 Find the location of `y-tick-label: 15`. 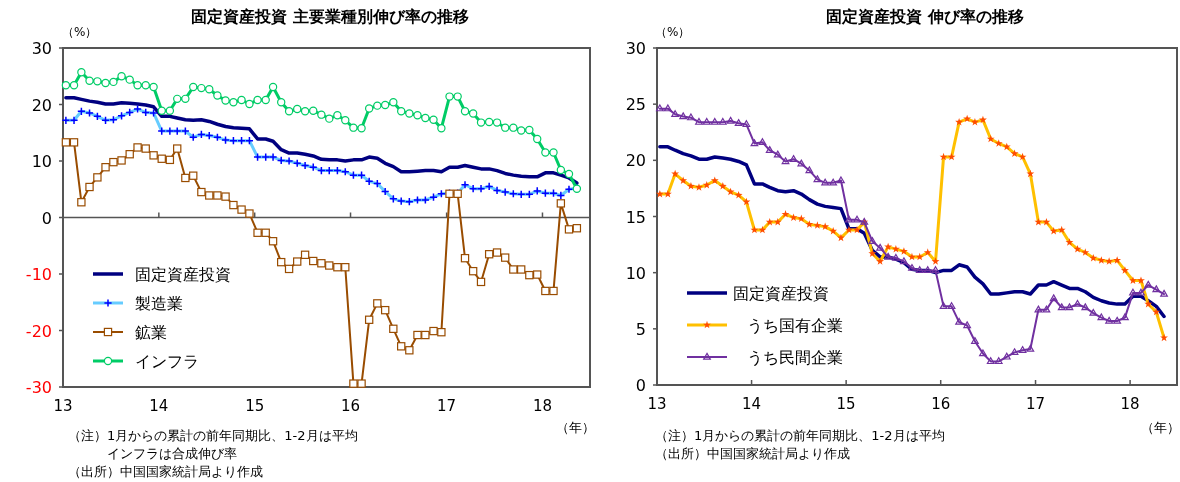

y-tick-label: 15 is located at coordinates (635, 217).